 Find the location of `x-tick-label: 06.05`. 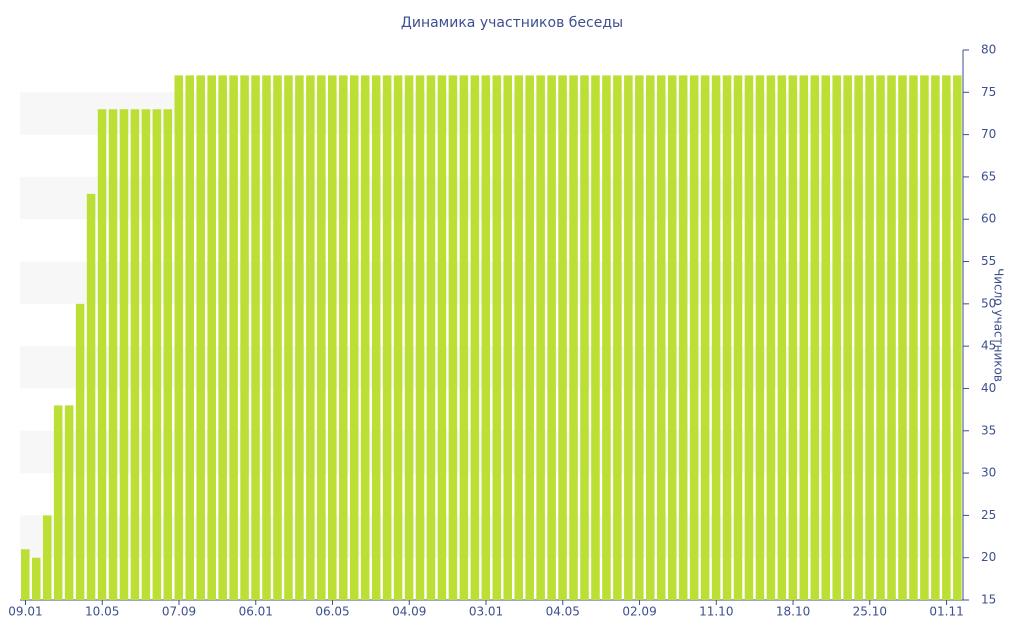

x-tick-label: 06.05 is located at coordinates (332, 612).